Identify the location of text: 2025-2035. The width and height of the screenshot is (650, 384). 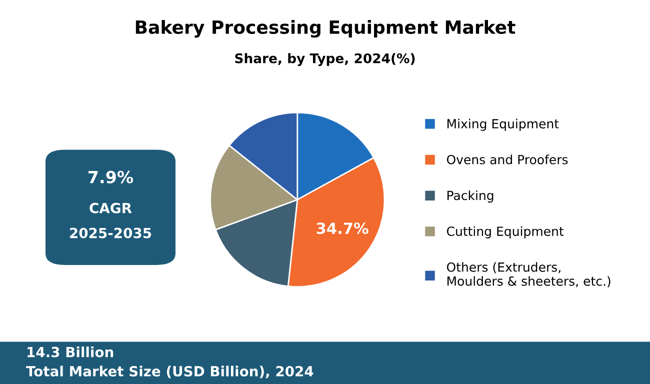
(111, 233).